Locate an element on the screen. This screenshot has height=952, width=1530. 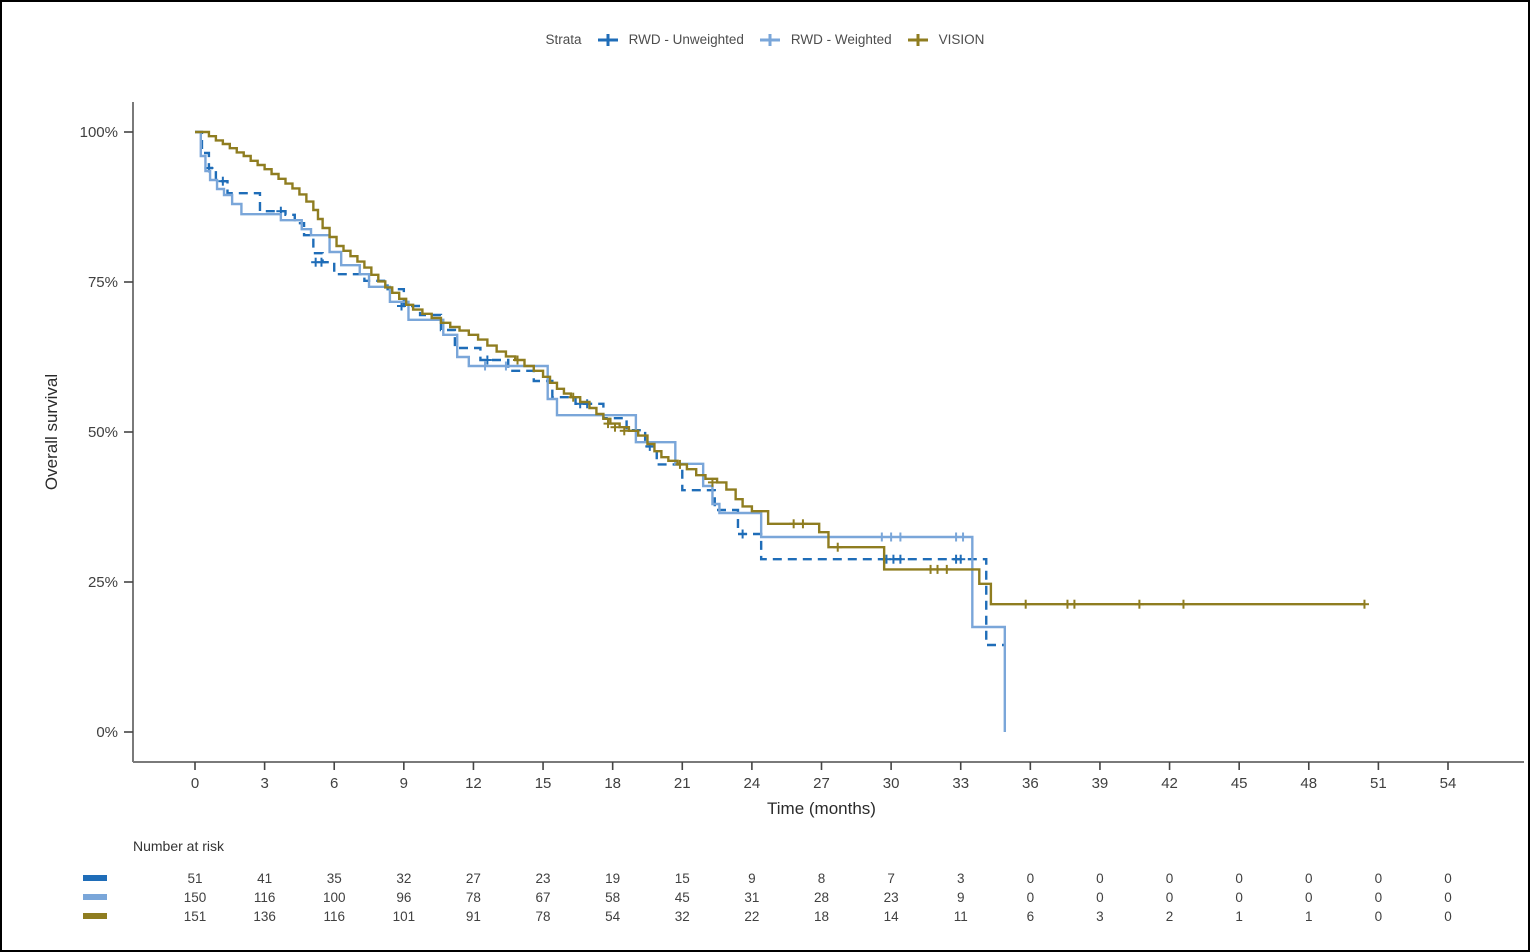
x-tick-label: 3 is located at coordinates (264, 783).